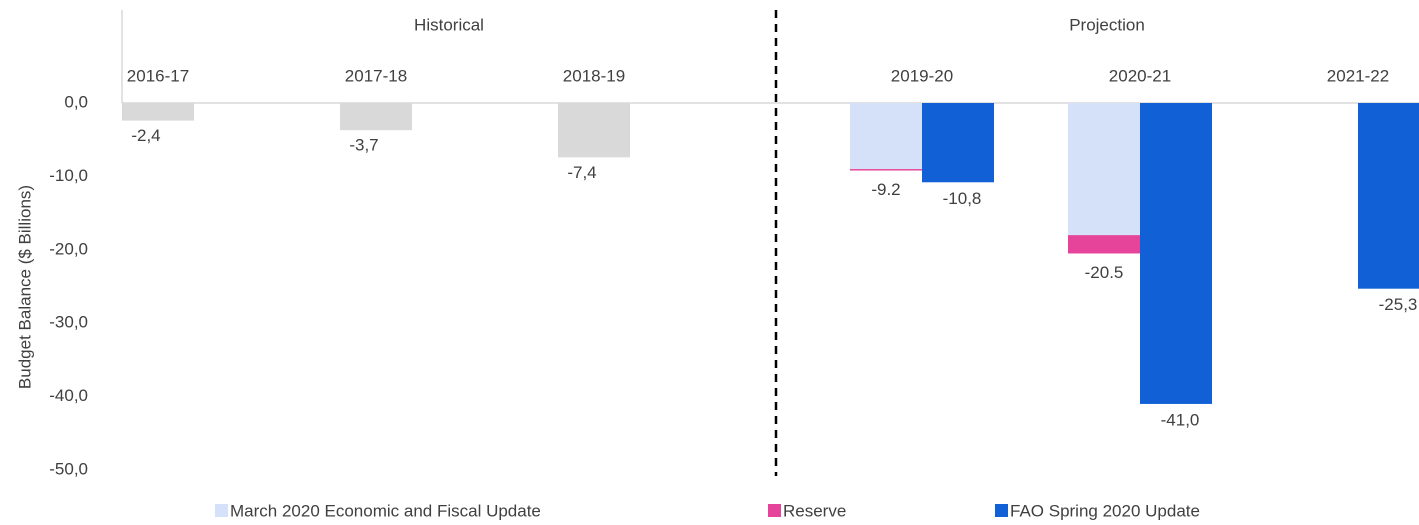  I want to click on value-label: -2,4, so click(145, 135).